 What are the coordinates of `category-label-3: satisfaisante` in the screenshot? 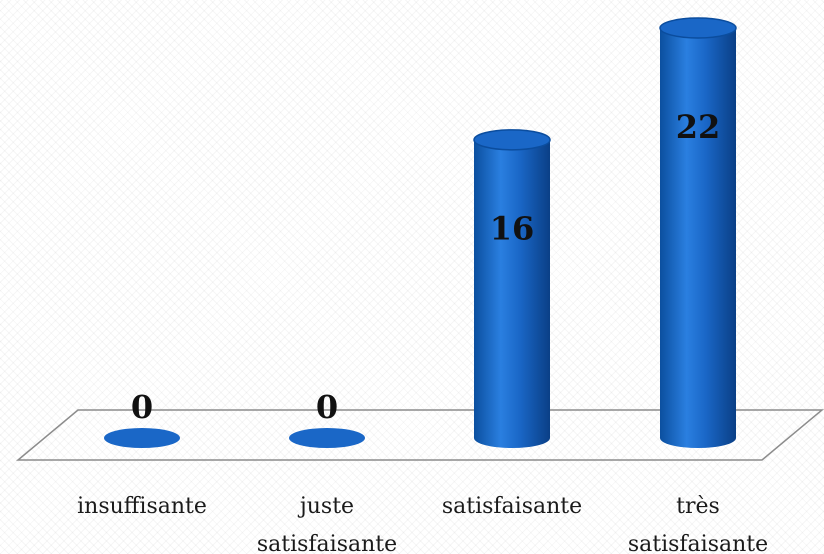 It's located at (512, 506).